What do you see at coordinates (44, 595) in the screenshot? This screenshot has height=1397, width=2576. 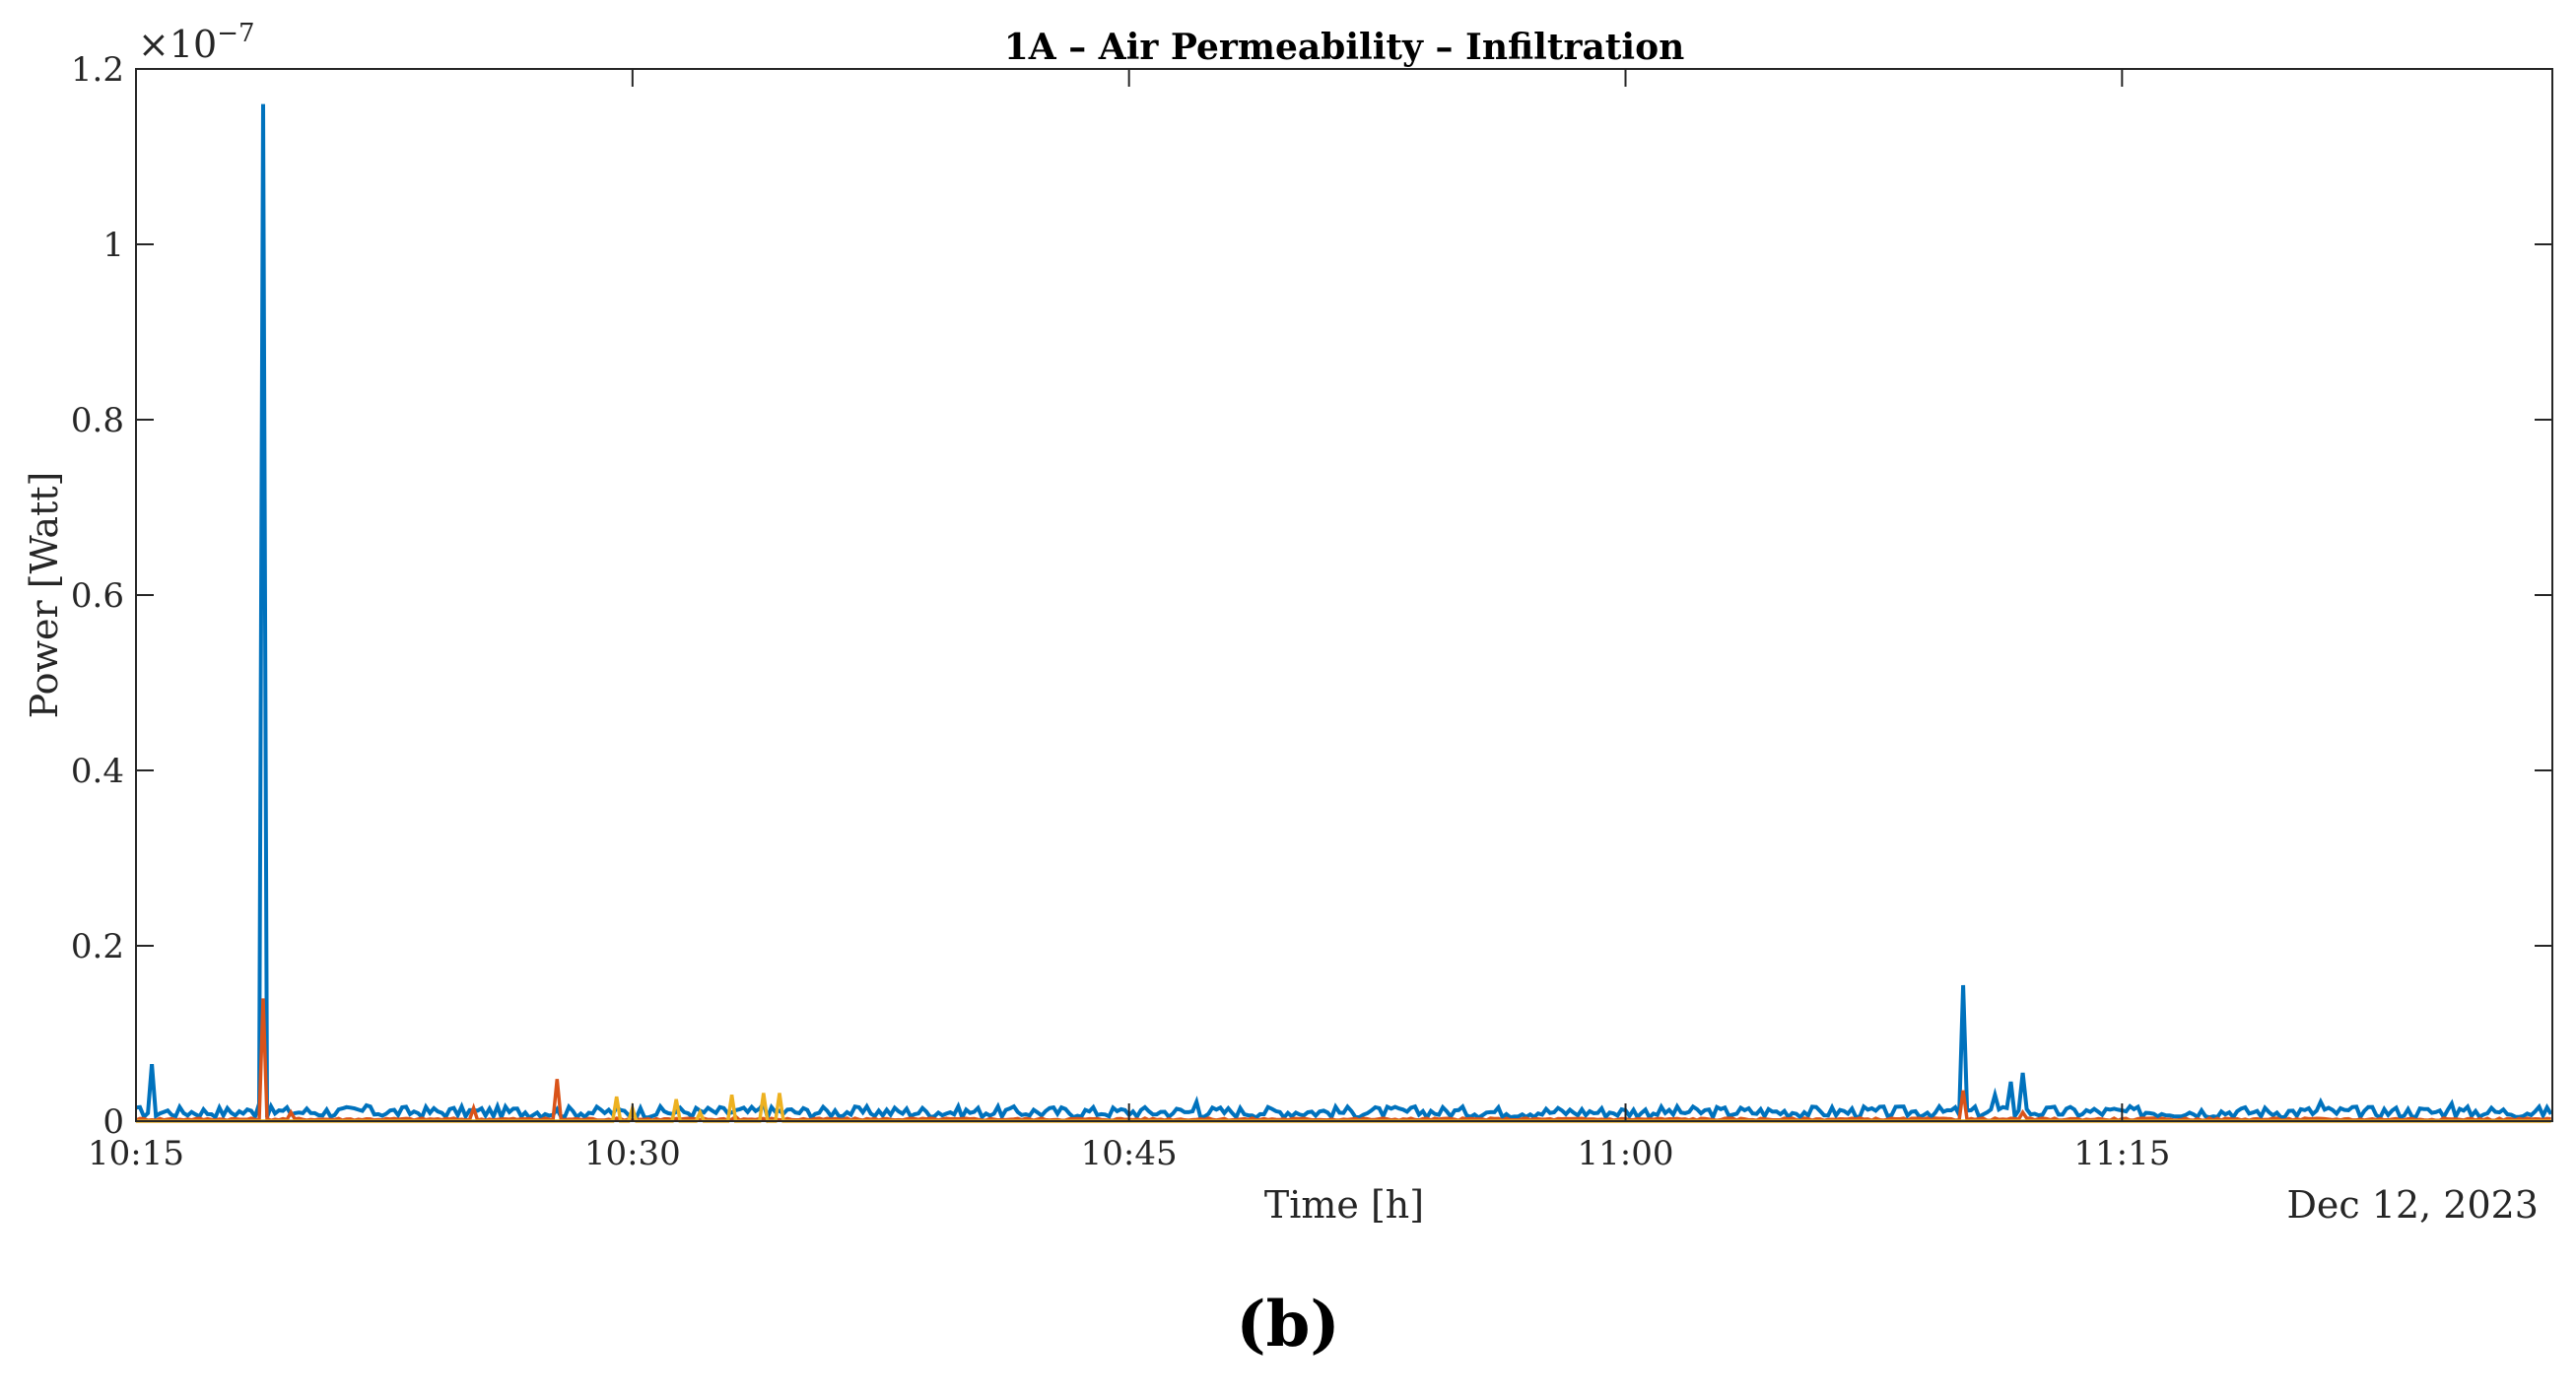 I see `y-axis-label: Power [Watt]` at bounding box center [44, 595].